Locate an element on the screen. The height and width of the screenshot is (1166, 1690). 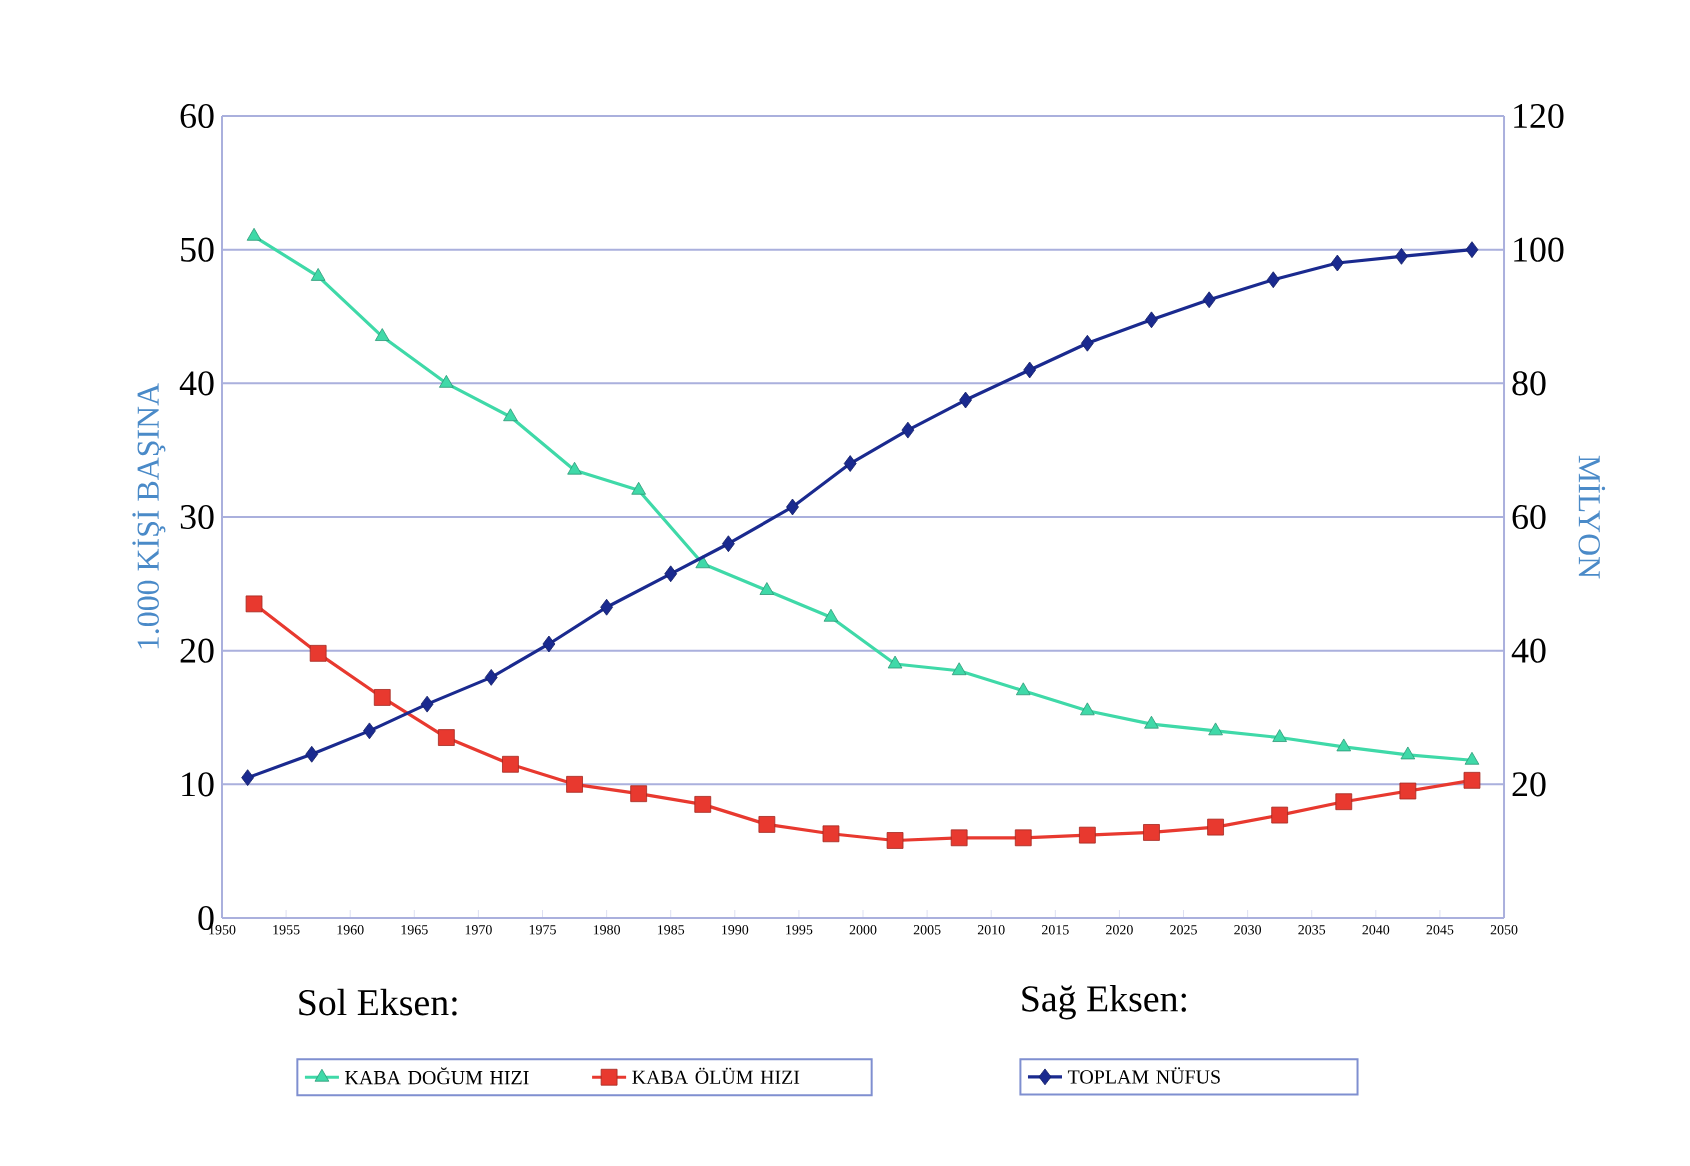
y2-tick-label: 60 is located at coordinates (1529, 517).